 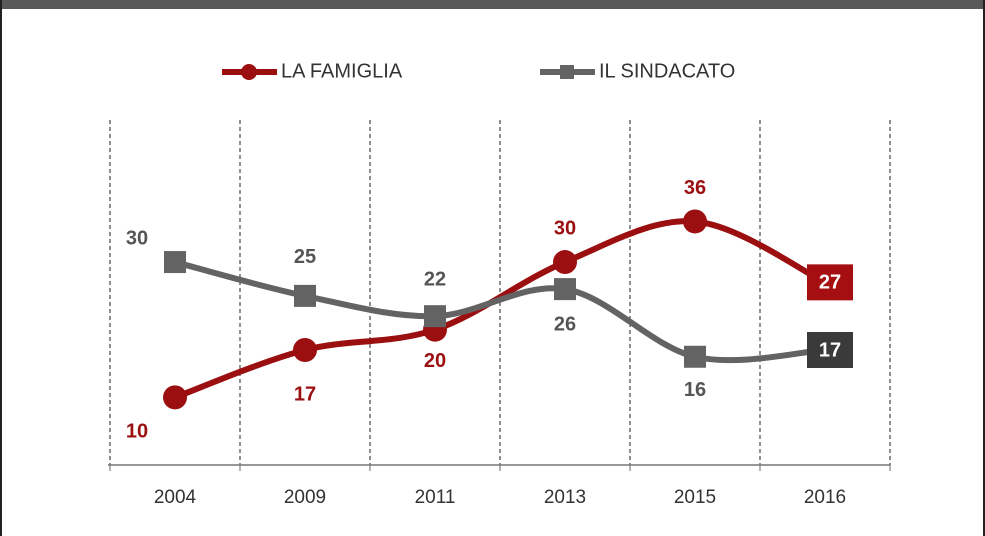 I want to click on data-label: 10, so click(x=137, y=432).